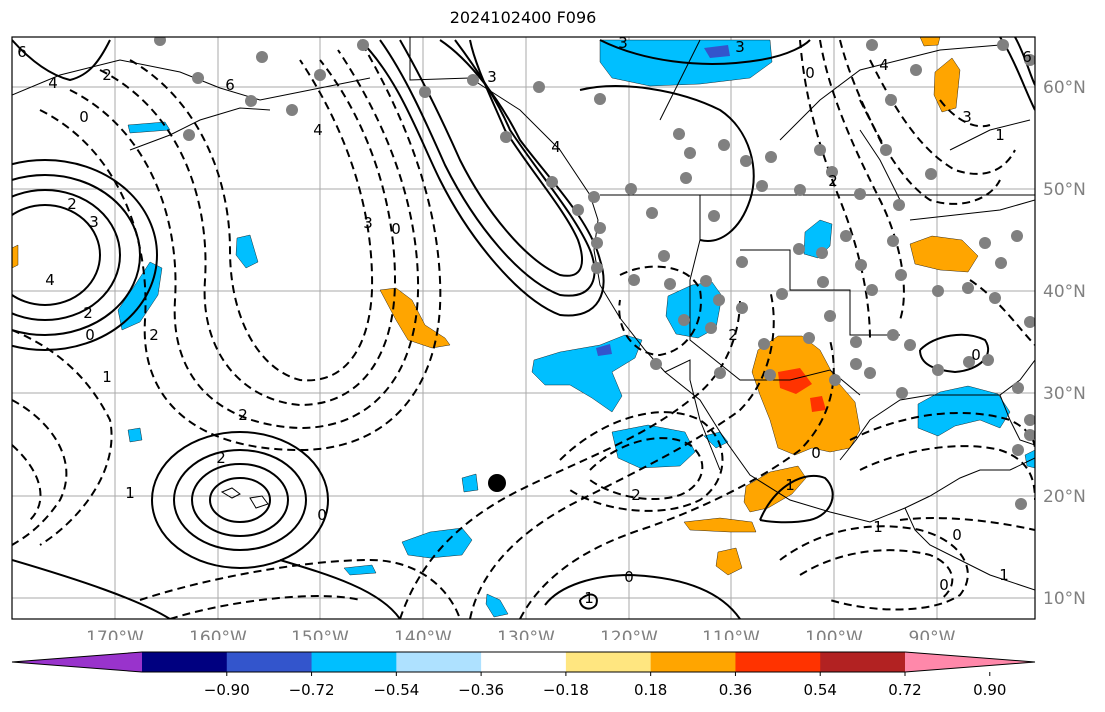 The height and width of the screenshot is (712, 1105). Describe the element at coordinates (526, 634) in the screenshot. I see `lon-label: 130°W` at that location.